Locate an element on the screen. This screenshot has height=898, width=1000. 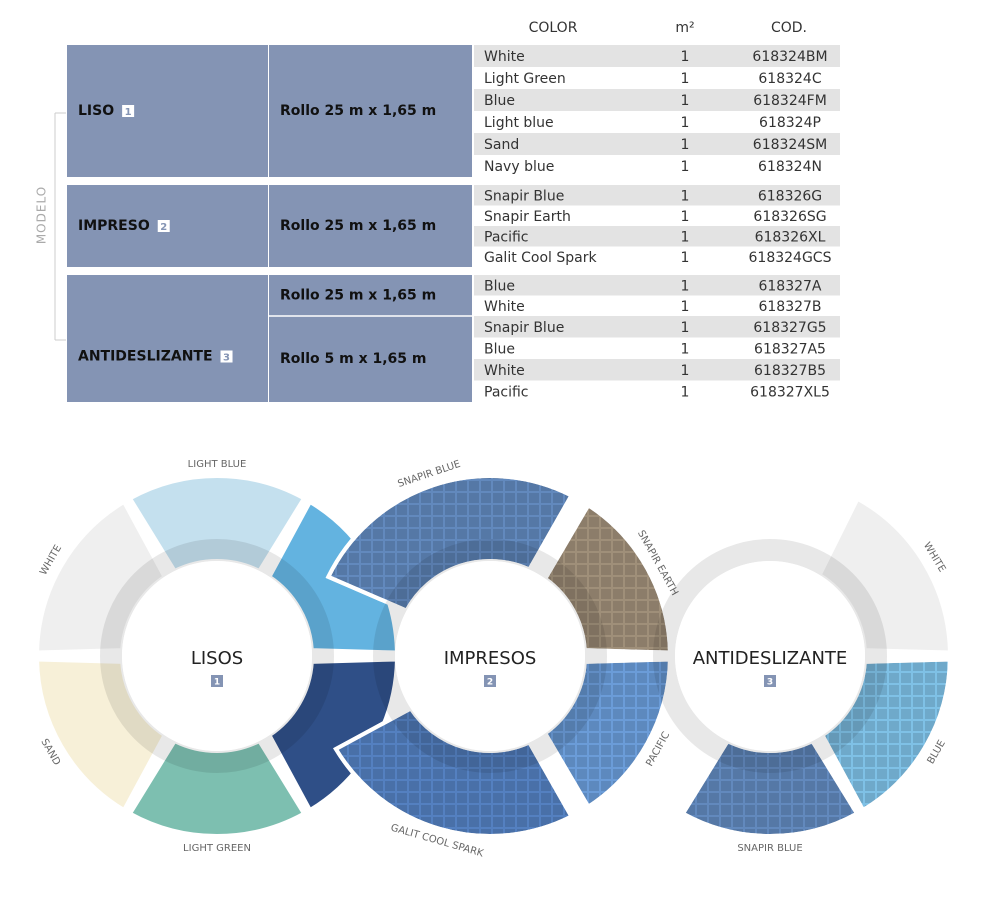
segment-label: LIGHT BLUE is located at coordinates (217, 464).